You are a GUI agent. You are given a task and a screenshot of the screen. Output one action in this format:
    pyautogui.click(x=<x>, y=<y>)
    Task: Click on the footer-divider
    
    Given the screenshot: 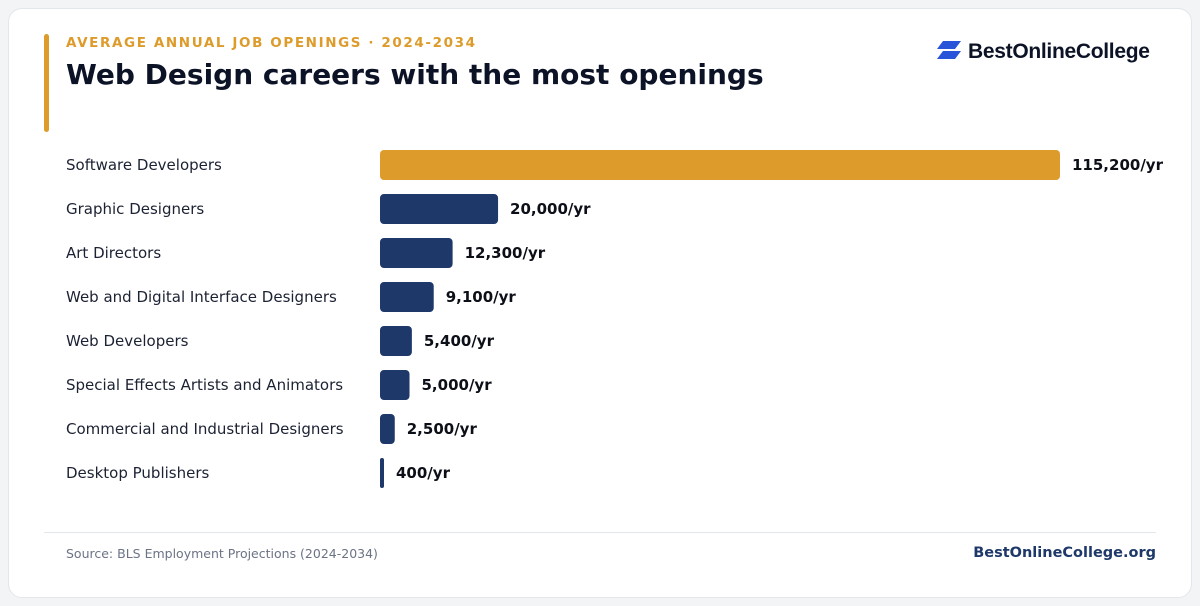 What is the action you would take?
    pyautogui.click(x=600, y=532)
    